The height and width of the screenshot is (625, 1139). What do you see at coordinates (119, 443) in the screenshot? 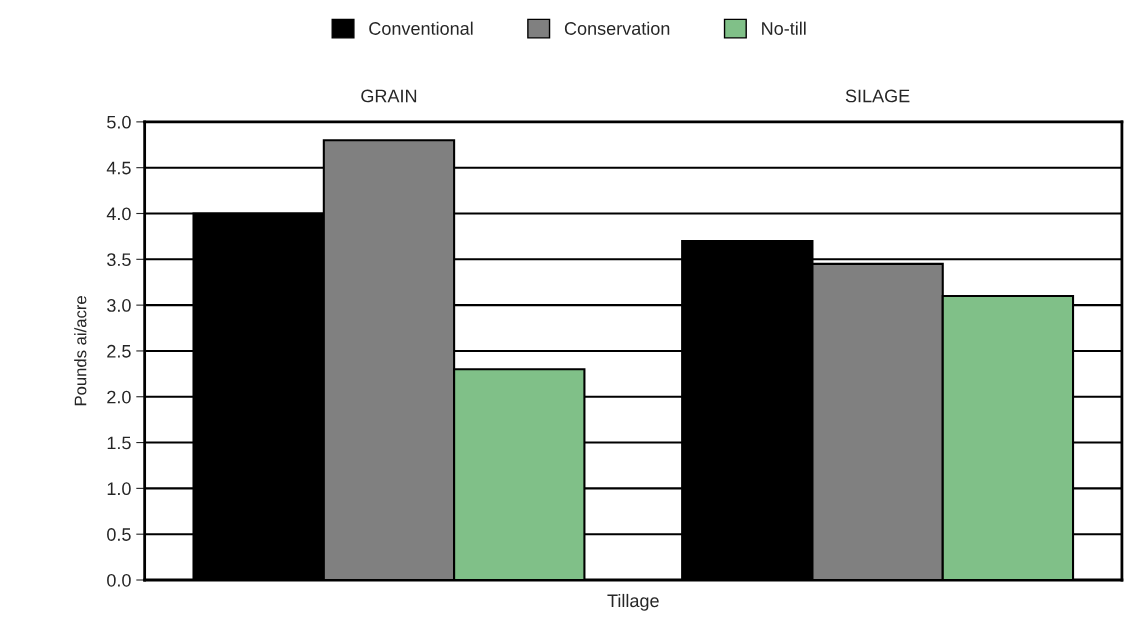
I see `y-tick-label: 1.5` at bounding box center [119, 443].